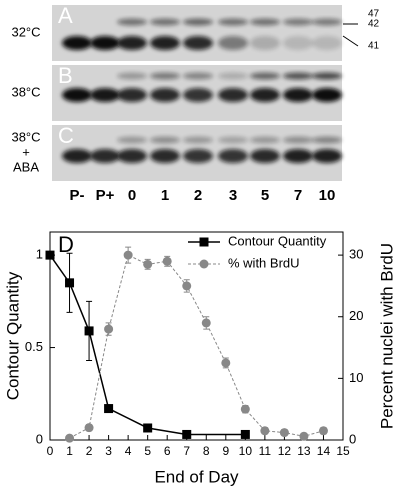  Describe the element at coordinates (66, 244) in the screenshot. I see `panel-letter: D` at that location.